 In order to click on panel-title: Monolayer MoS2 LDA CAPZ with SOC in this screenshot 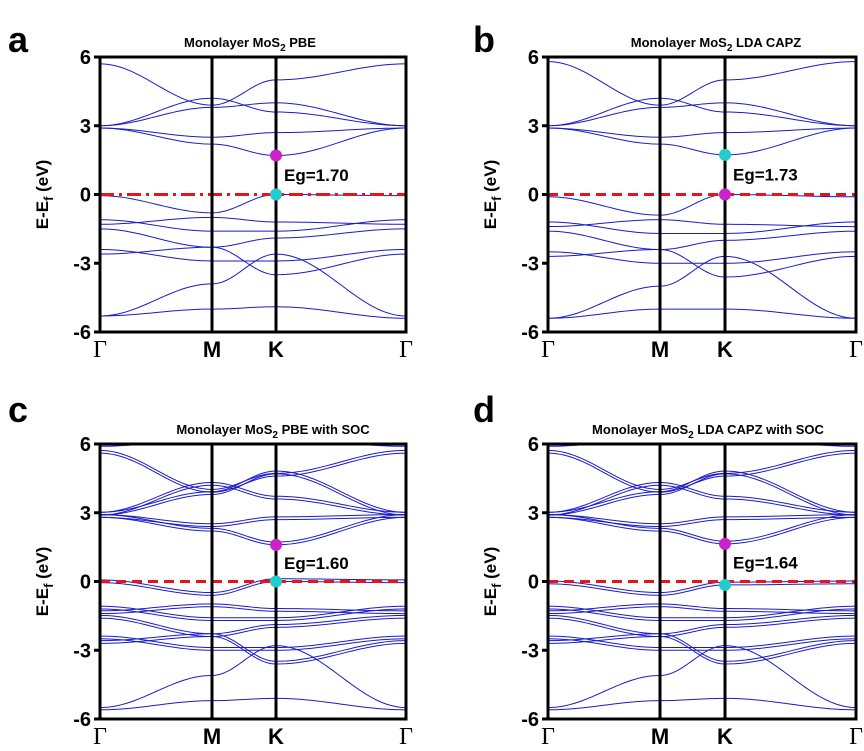, I will do `click(708, 431)`.